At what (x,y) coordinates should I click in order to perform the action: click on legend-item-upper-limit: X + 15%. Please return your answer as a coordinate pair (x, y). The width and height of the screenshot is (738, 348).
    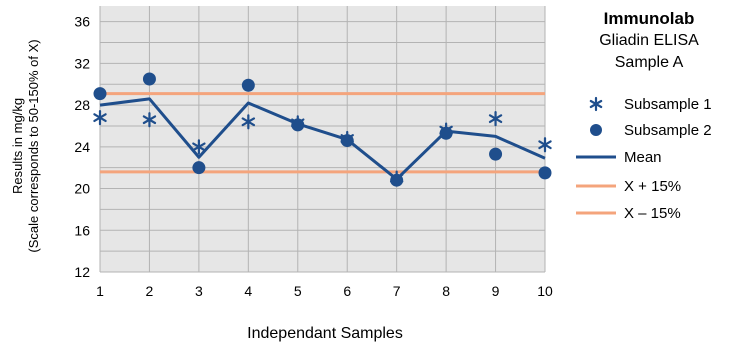
    Looking at the image, I should click on (655, 186).